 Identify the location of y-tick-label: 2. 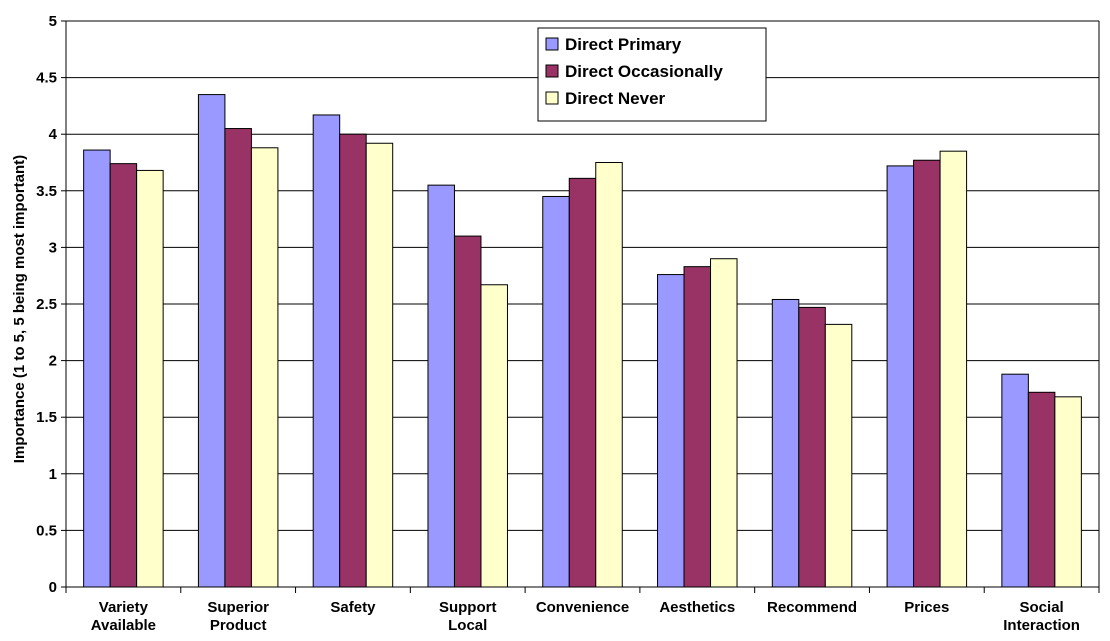
(53, 361).